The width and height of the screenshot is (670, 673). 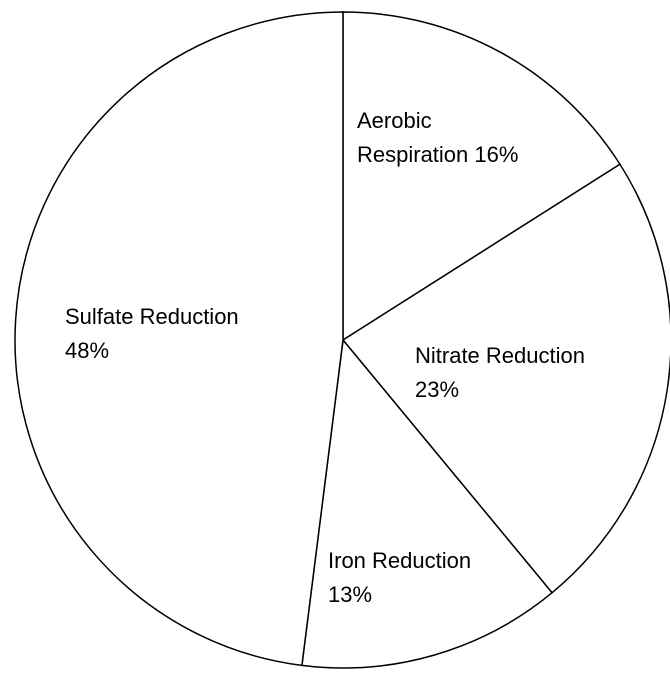 What do you see at coordinates (437, 389) in the screenshot?
I see `slice-value-label: 23%` at bounding box center [437, 389].